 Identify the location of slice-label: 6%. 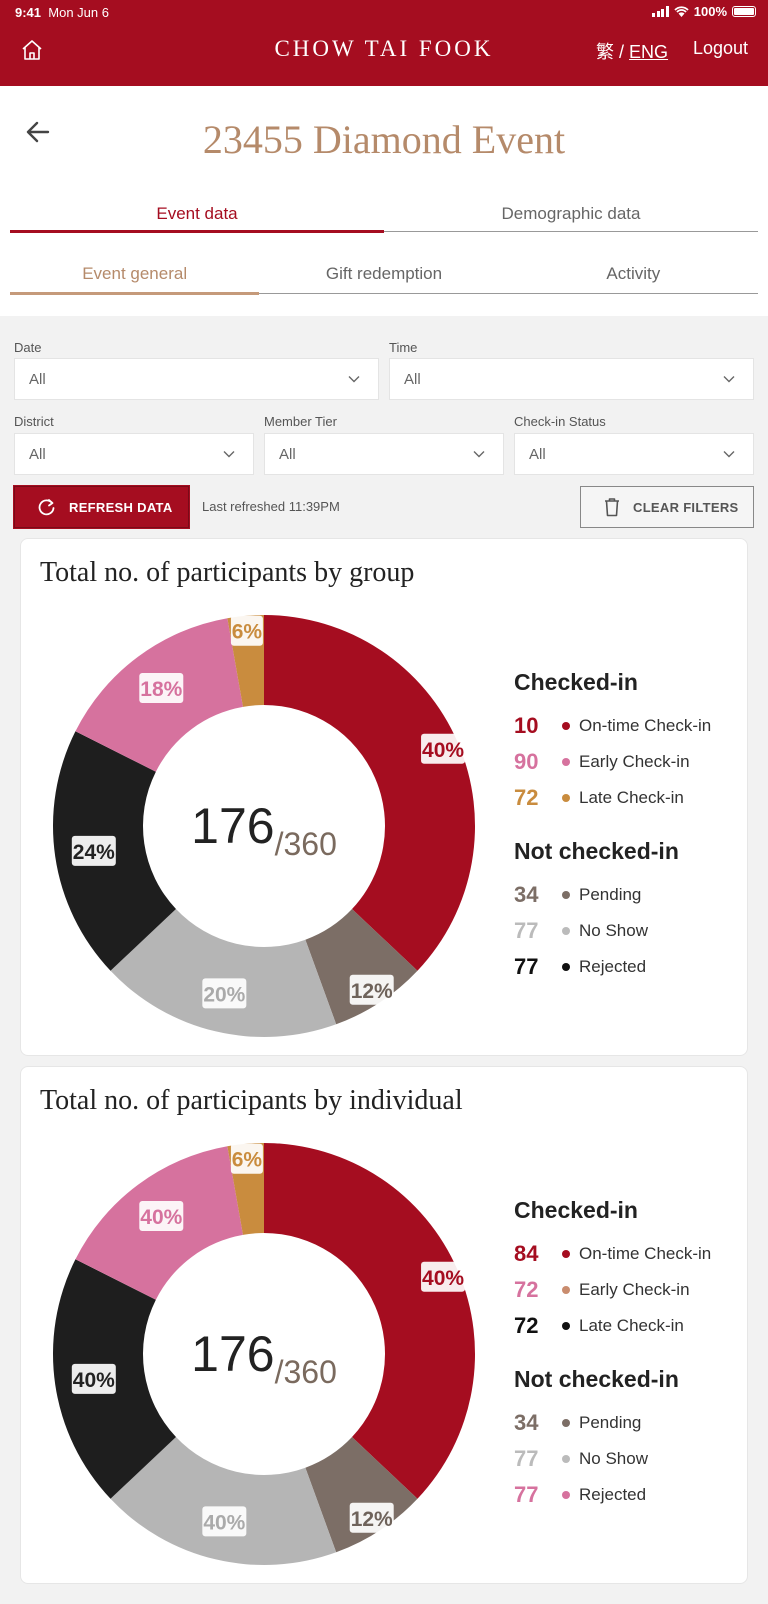
(246, 1158).